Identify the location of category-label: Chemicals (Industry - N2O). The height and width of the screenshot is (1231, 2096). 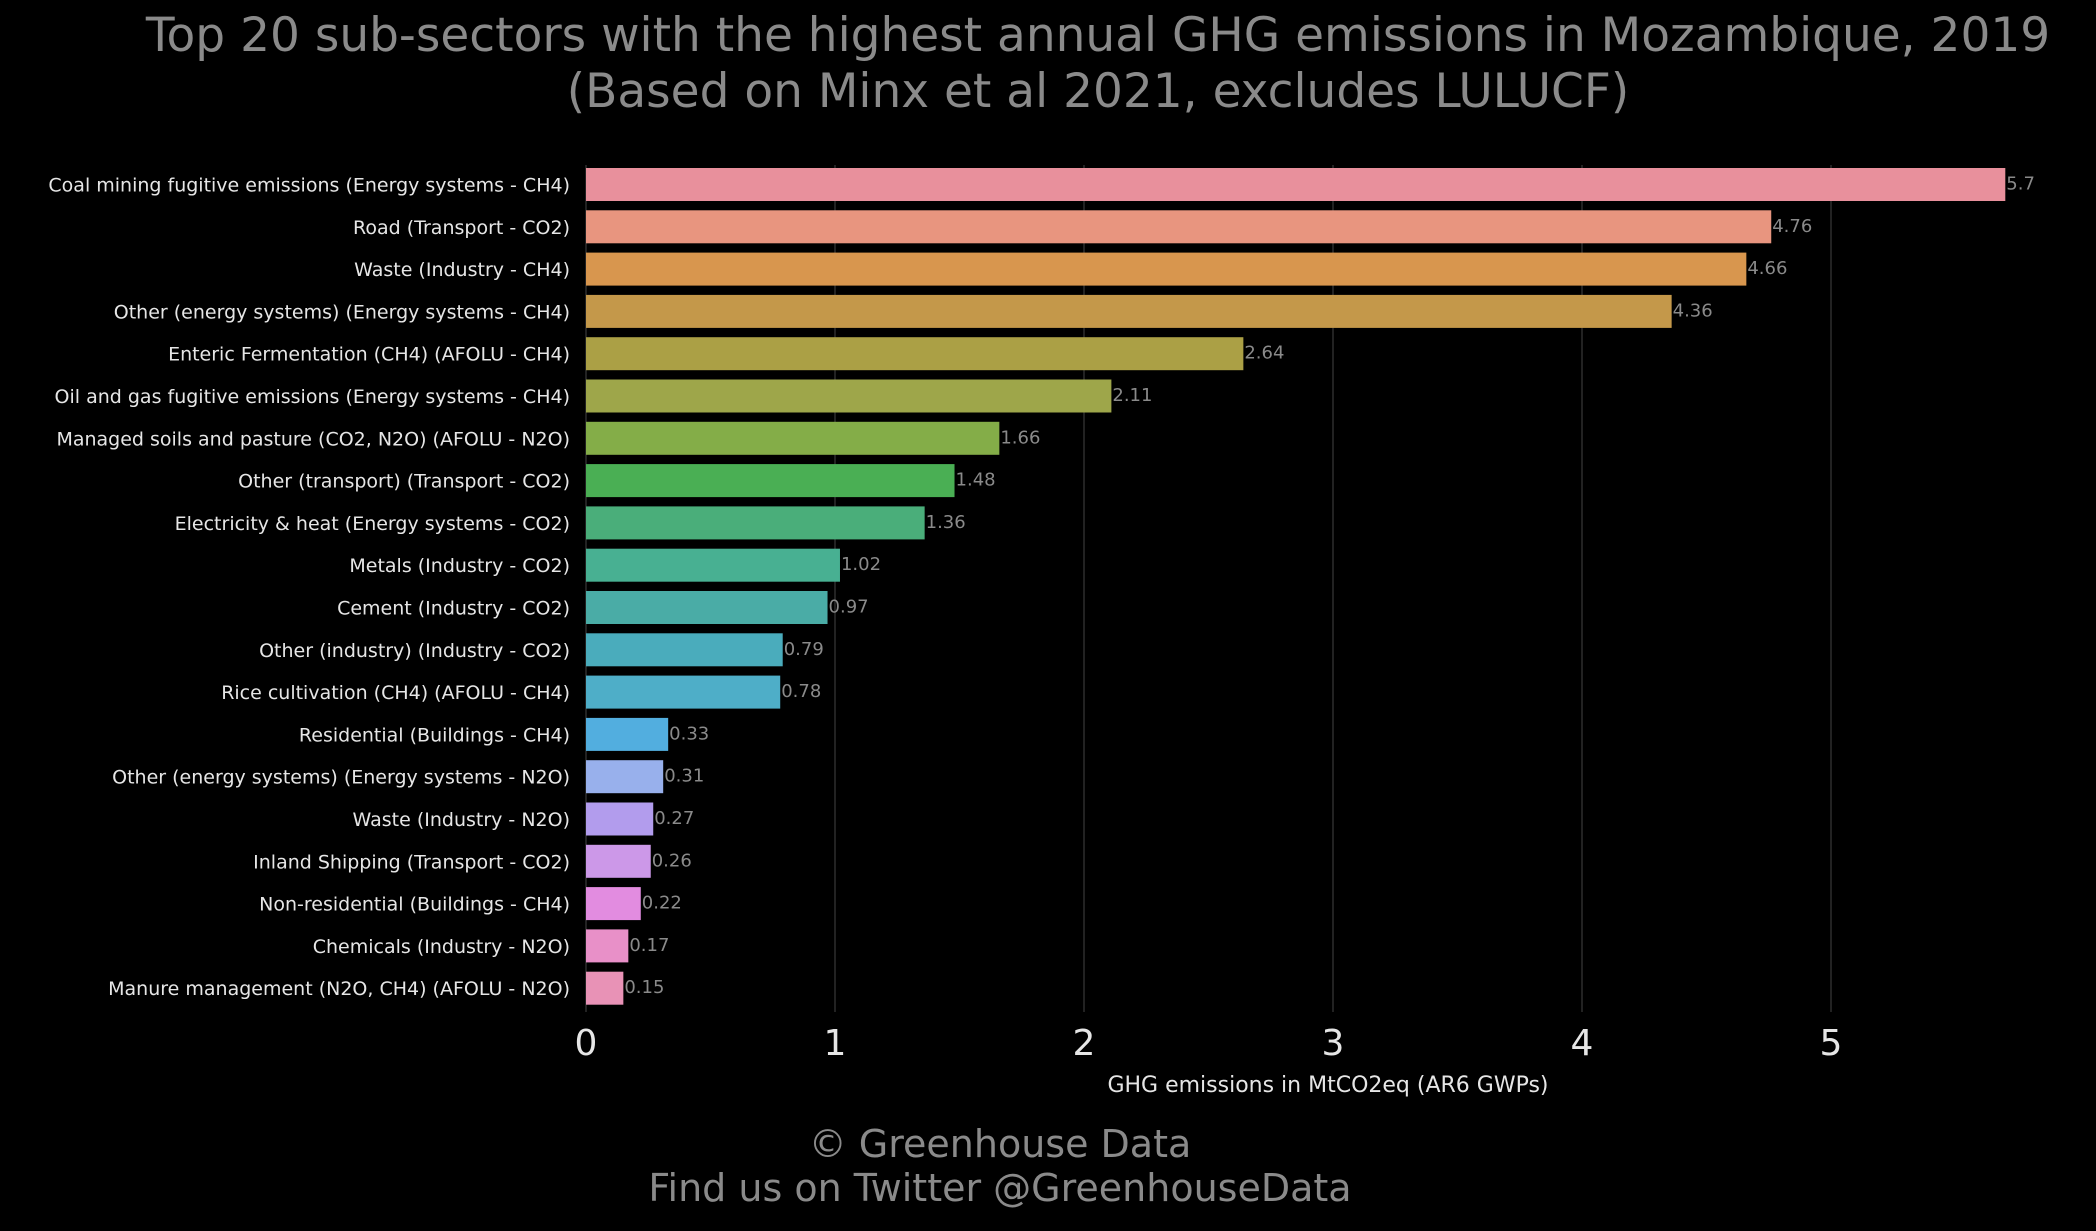
(441, 947).